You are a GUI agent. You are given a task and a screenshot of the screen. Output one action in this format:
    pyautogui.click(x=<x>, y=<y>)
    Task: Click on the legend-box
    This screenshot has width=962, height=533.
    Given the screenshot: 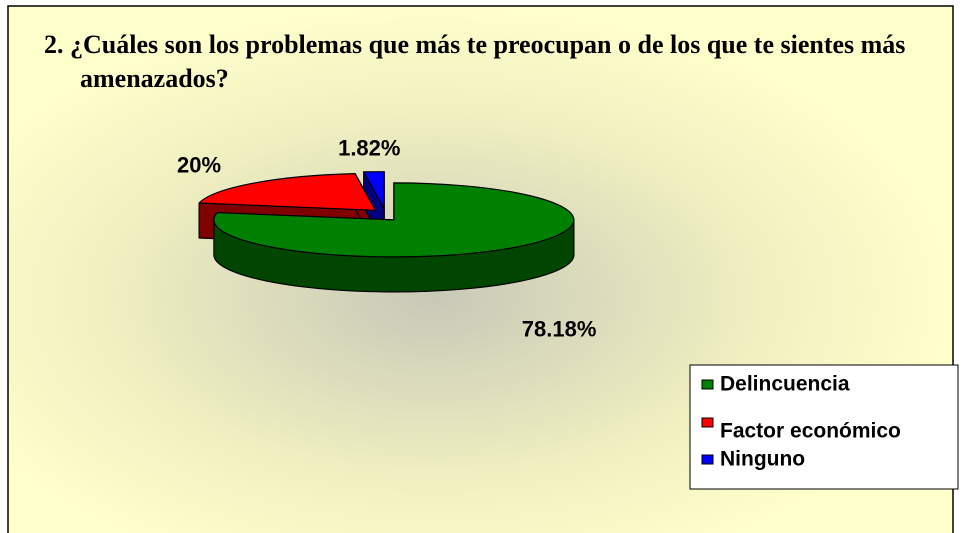 What is the action you would take?
    pyautogui.click(x=824, y=427)
    